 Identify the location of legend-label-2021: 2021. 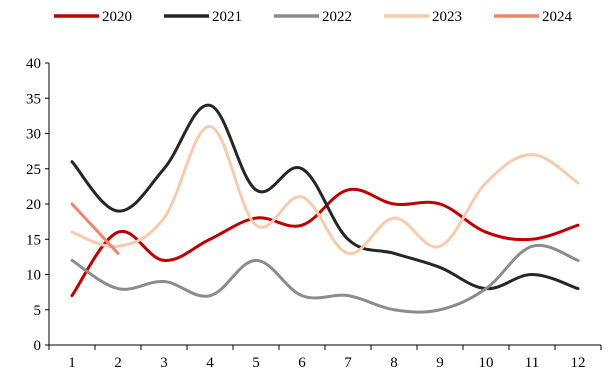
(227, 17).